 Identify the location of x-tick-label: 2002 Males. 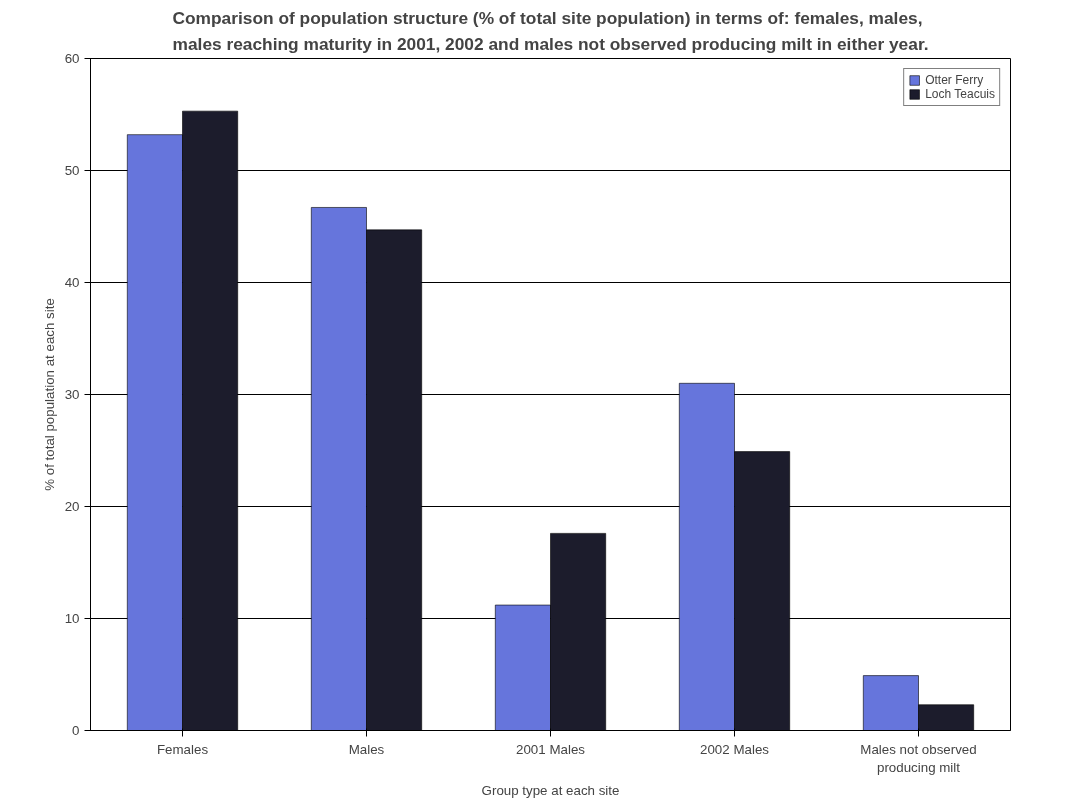
(735, 749).